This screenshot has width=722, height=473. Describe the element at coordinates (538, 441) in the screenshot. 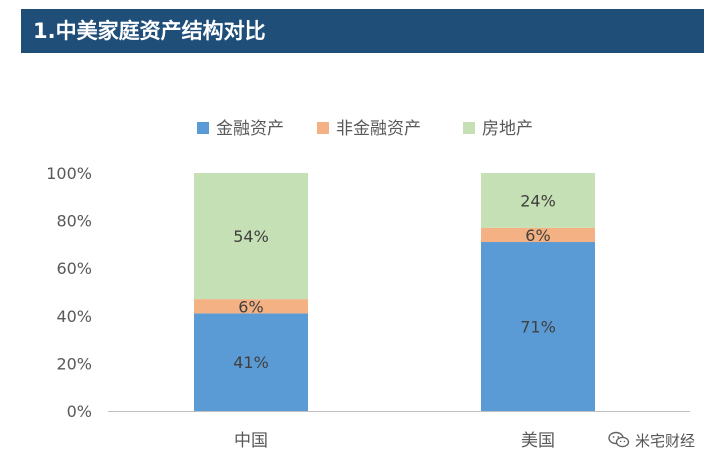

I see `x-category-label: 美国` at that location.